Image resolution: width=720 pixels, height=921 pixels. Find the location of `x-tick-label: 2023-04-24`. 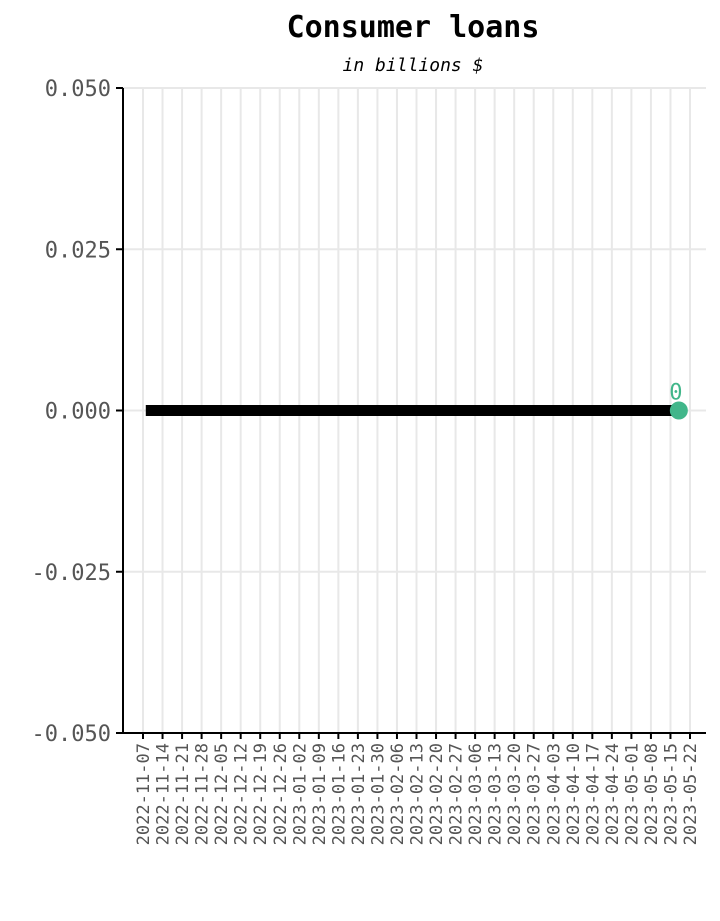

x-tick-label: 2023-04-24 is located at coordinates (613, 794).